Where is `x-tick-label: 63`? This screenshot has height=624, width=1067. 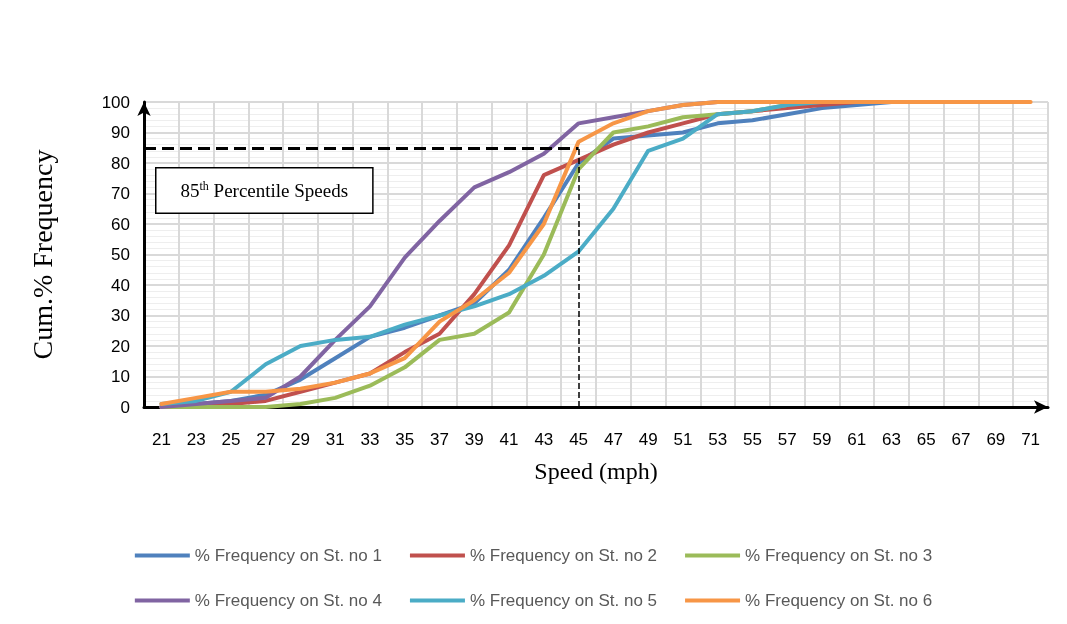 x-tick-label: 63 is located at coordinates (891, 439).